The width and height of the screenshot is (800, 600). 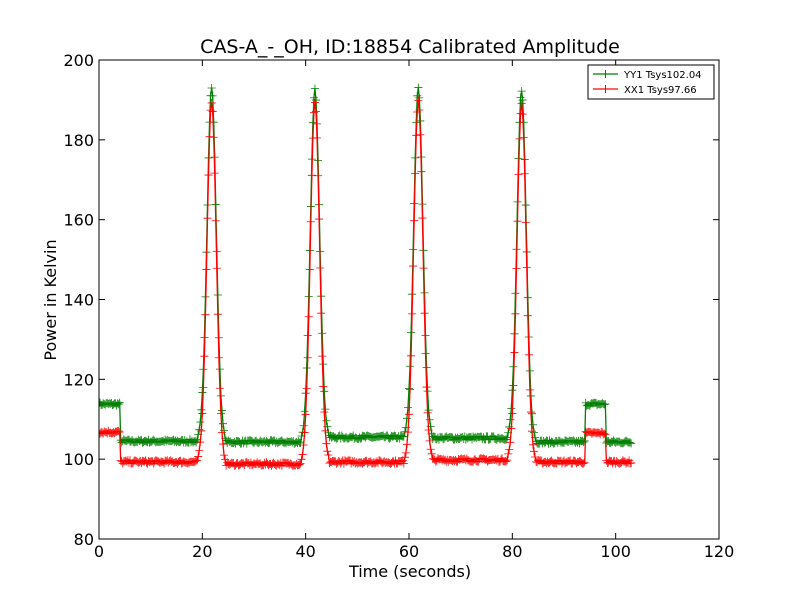 I want to click on x-tick-label: 80, so click(x=512, y=551).